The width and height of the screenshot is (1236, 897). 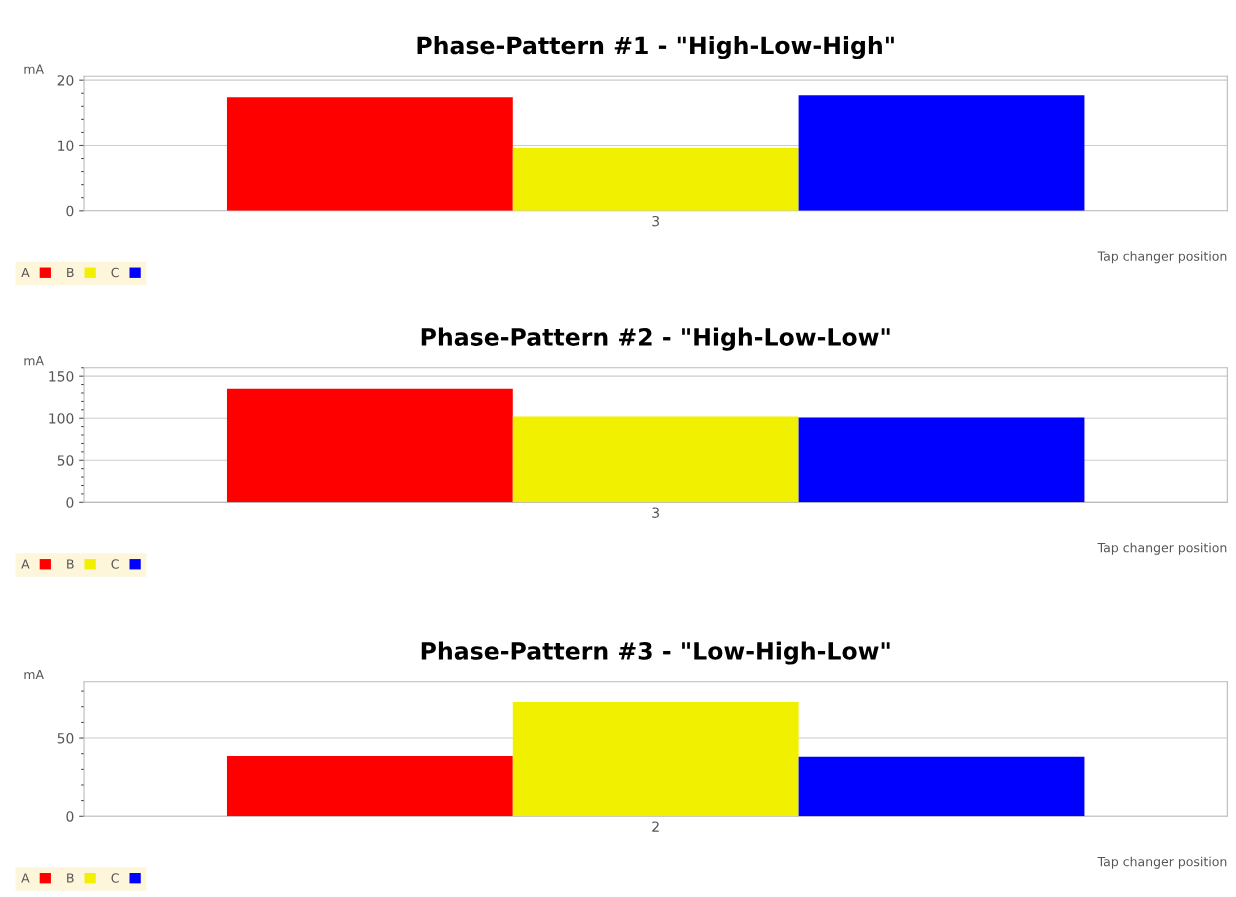 What do you see at coordinates (655, 653) in the screenshot?
I see `chart-title: Phase-Pattern #3 - "Low-High-Low"` at bounding box center [655, 653].